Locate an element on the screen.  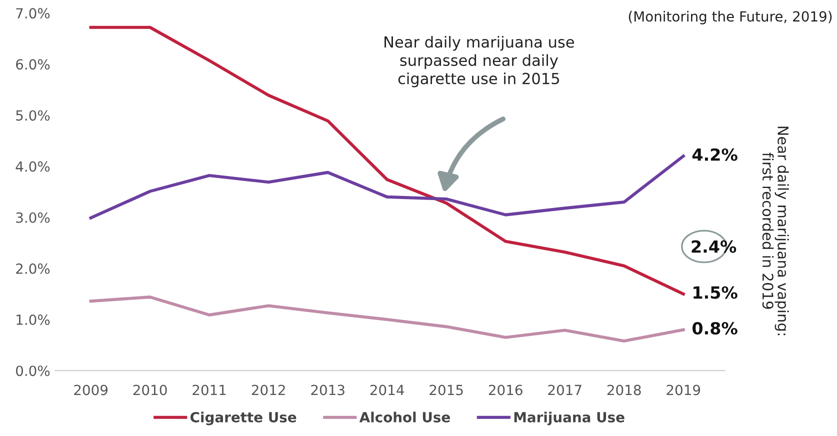
legend-label: Marijuana Use is located at coordinates (569, 419).